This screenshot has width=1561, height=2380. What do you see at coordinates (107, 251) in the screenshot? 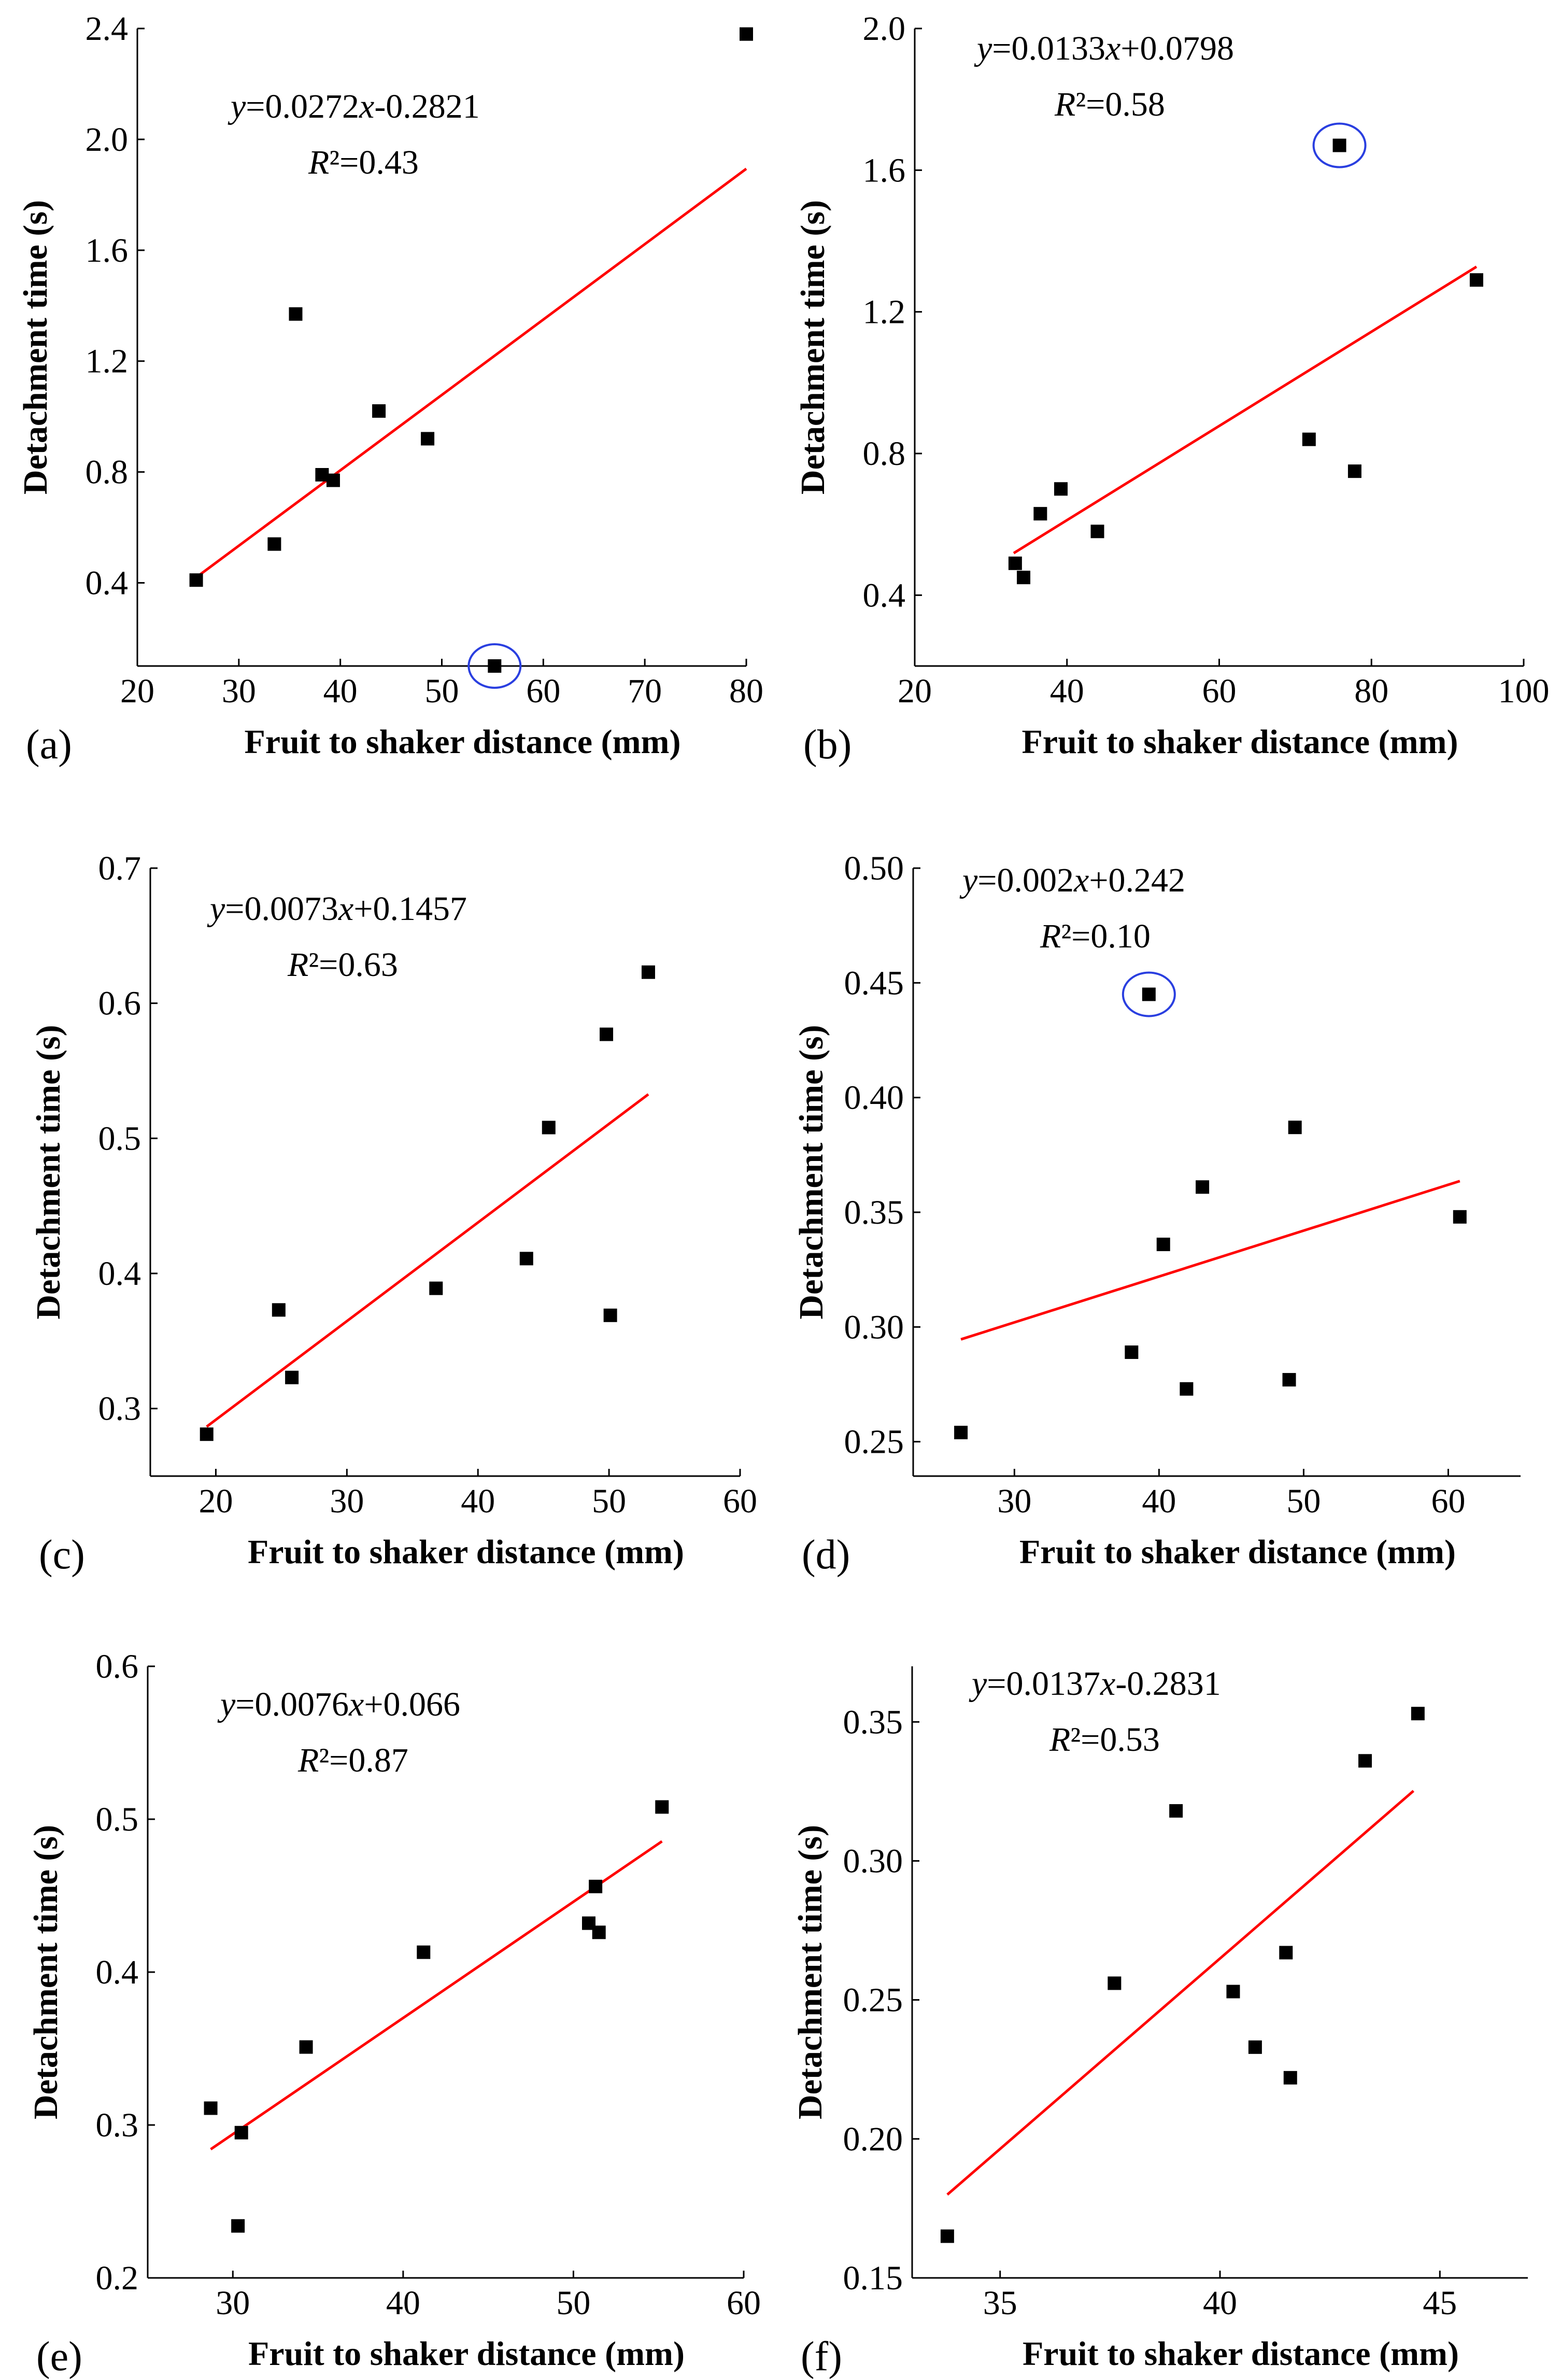
I see `y-tick-label: 1.6` at bounding box center [107, 251].